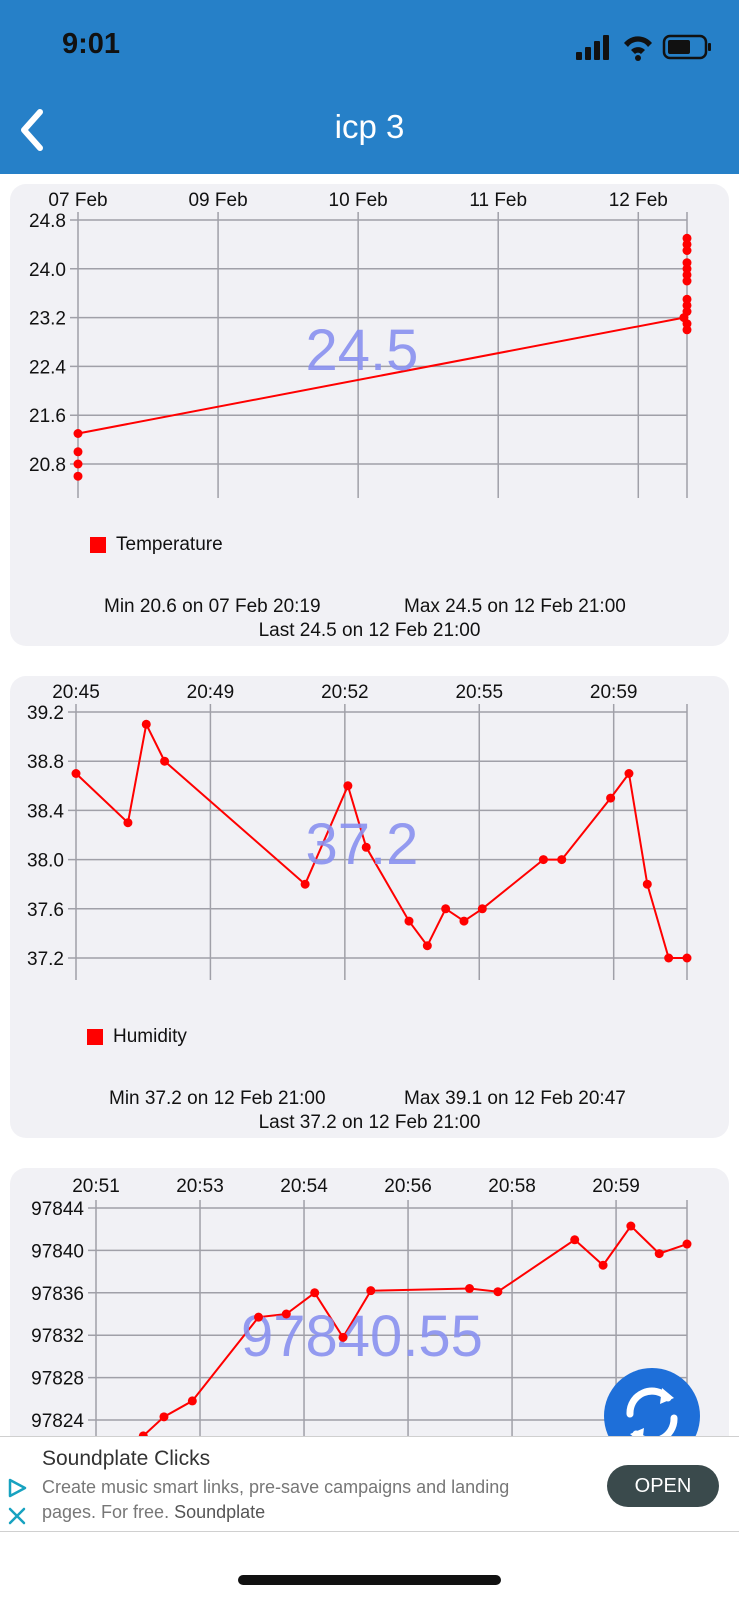 The height and width of the screenshot is (1600, 739). Describe the element at coordinates (57, 1251) in the screenshot. I see `y-tick-label: 97840` at that location.